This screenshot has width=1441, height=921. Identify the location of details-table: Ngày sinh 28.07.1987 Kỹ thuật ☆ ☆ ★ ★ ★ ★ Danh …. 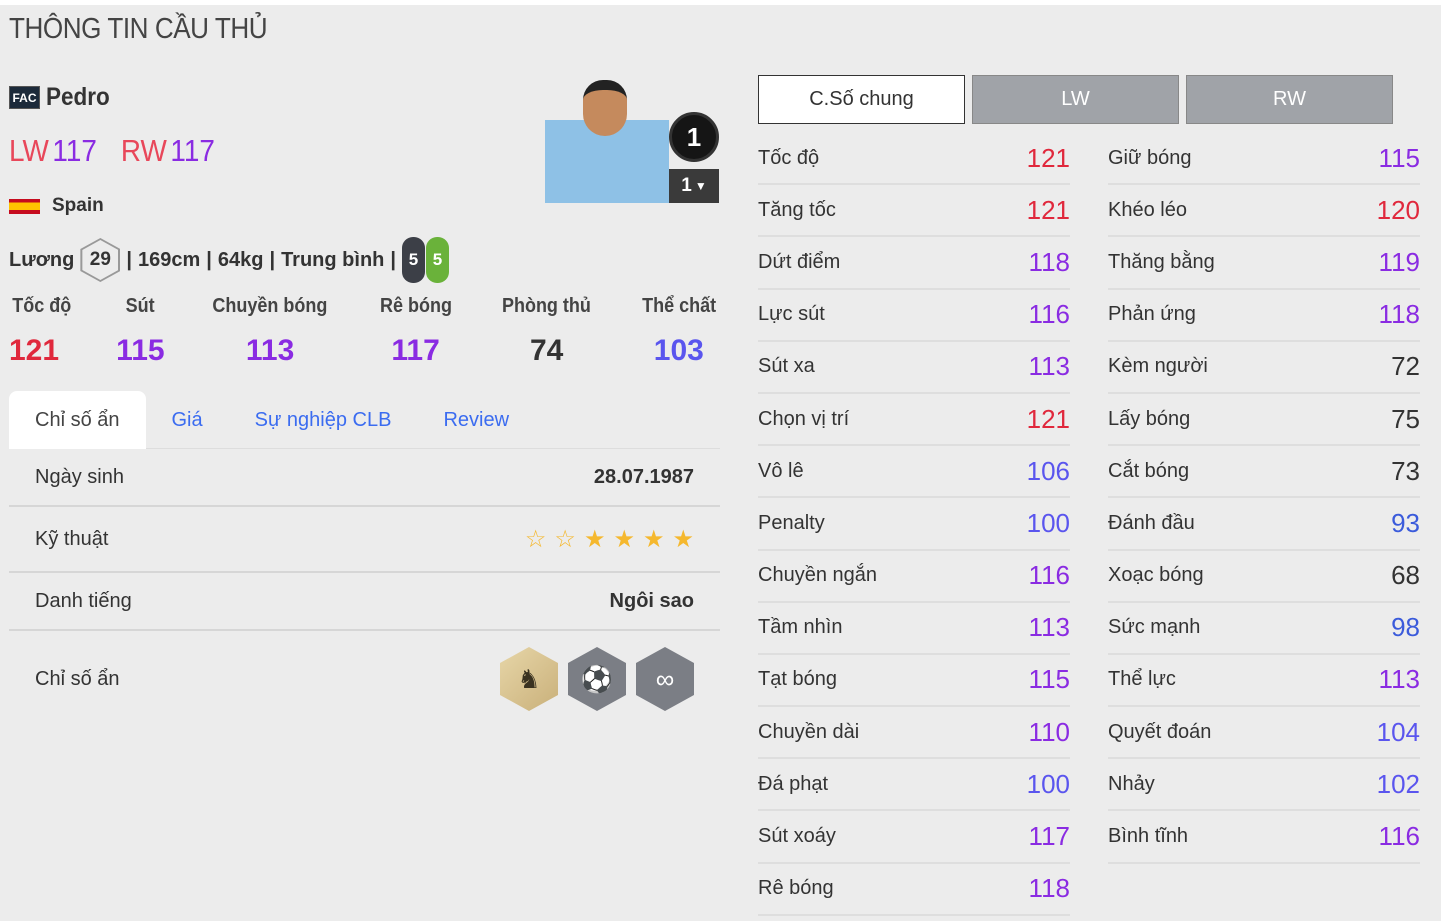
(364, 588).